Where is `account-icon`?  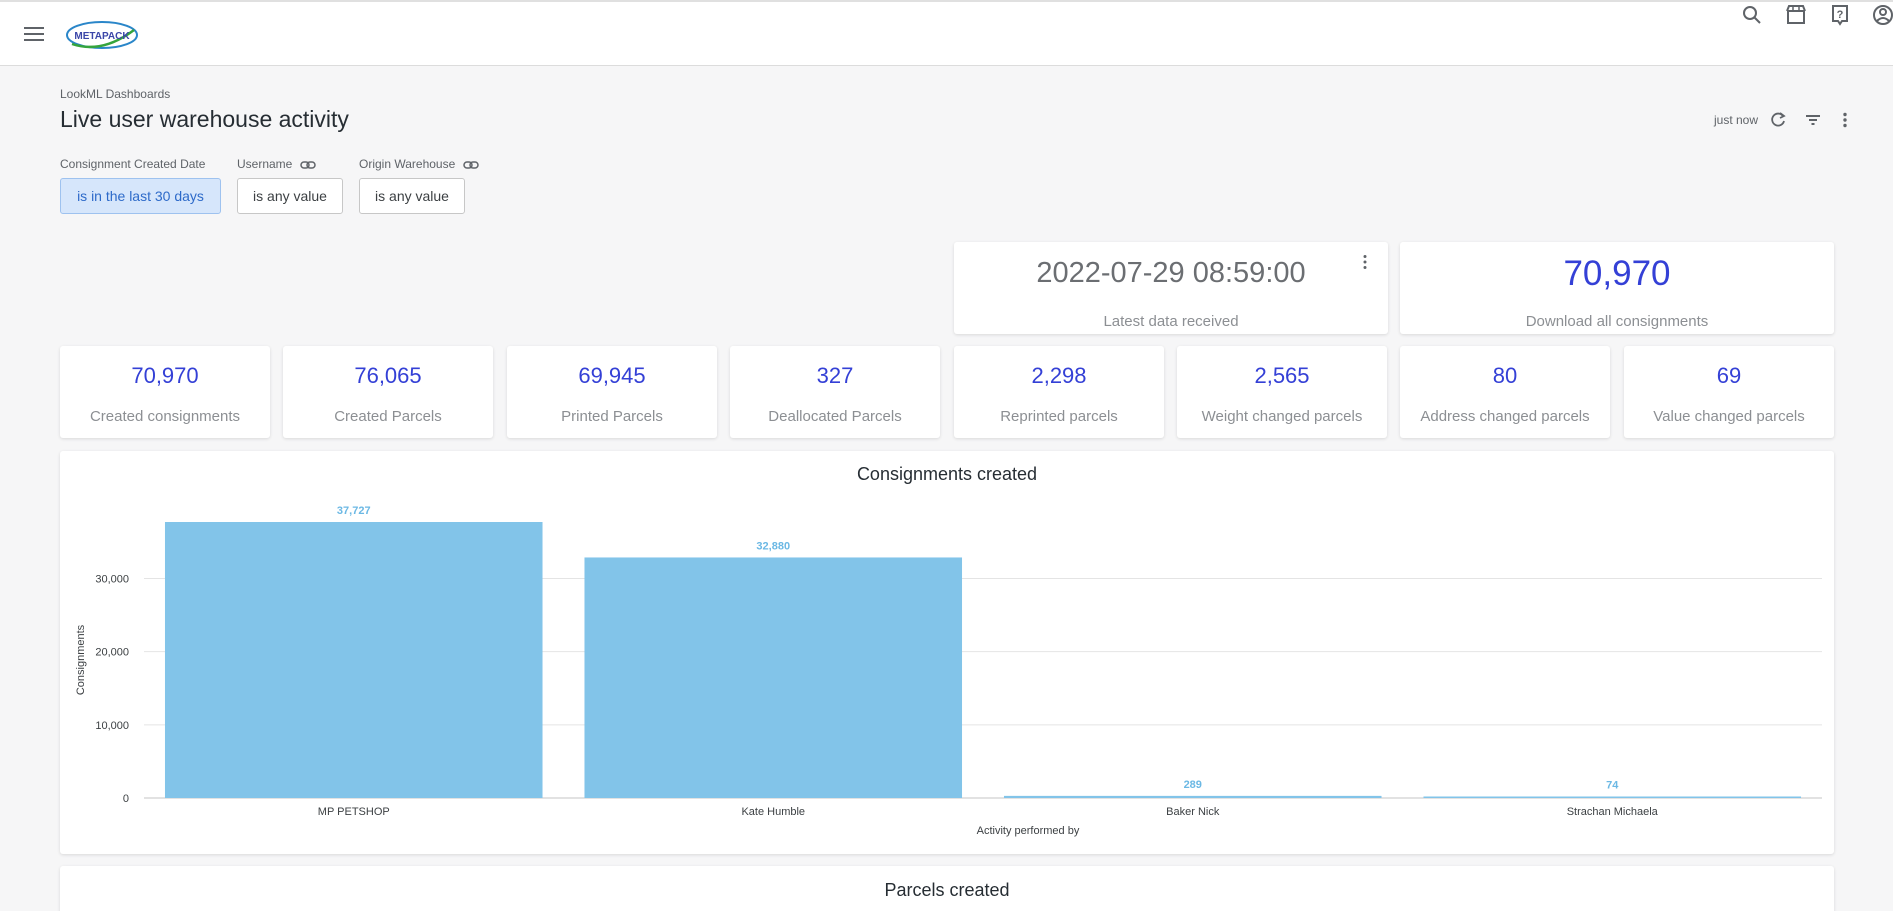 account-icon is located at coordinates (1881, 15).